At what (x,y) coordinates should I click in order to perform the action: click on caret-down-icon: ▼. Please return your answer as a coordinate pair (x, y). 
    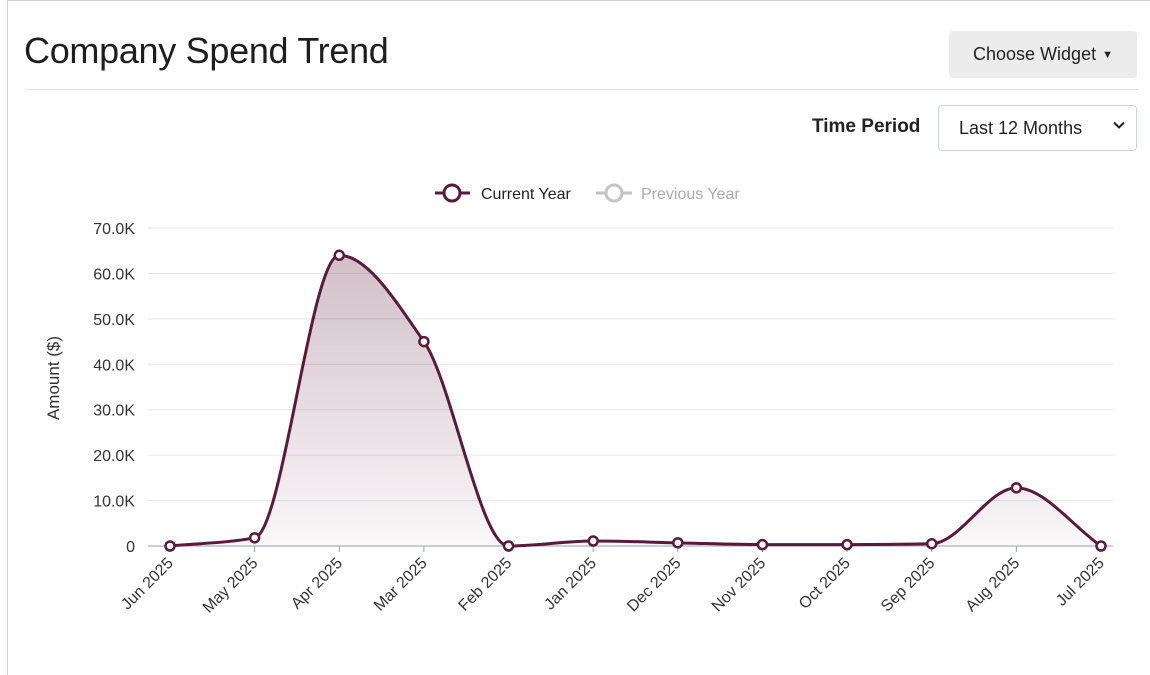
    Looking at the image, I should click on (1107, 54).